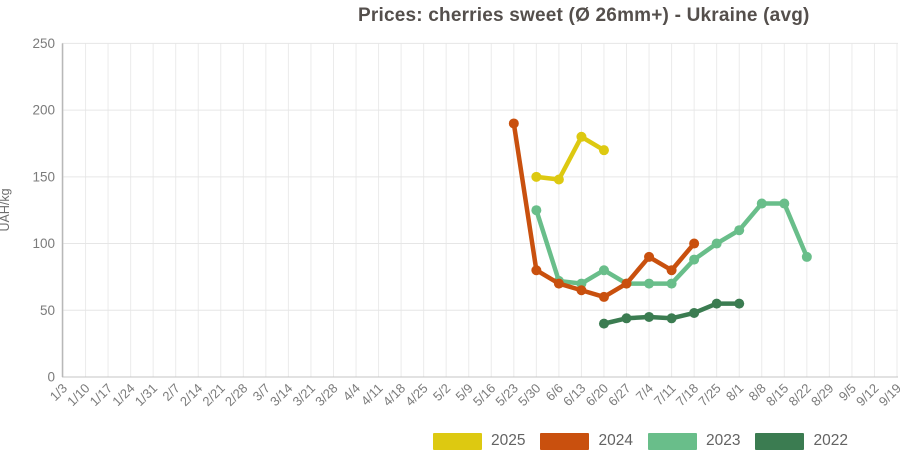  What do you see at coordinates (236, 395) in the screenshot?
I see `x-tick-label: 2/28` at bounding box center [236, 395].